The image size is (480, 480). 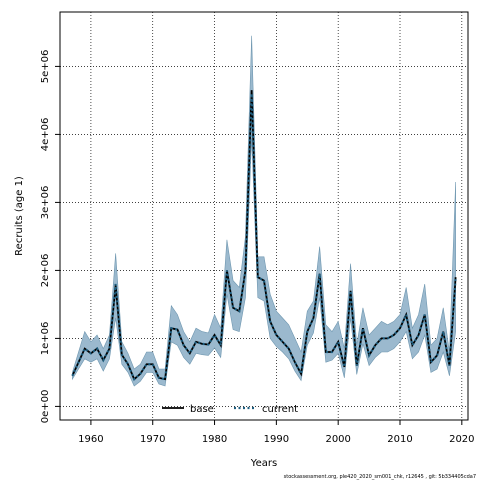 What do you see at coordinates (280, 409) in the screenshot?
I see `legend-label-current: current` at bounding box center [280, 409].